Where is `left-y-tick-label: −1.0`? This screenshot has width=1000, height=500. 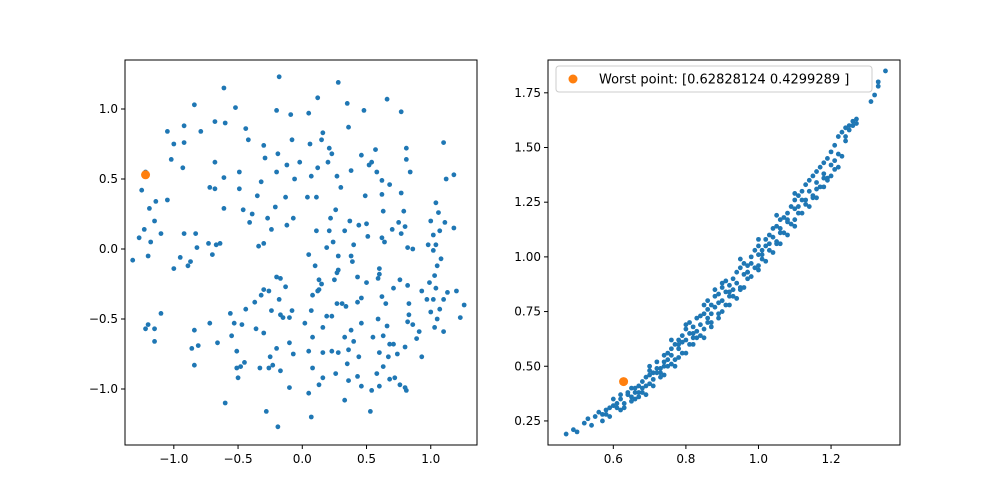 left-y-tick-label: −1.0 is located at coordinates (103, 389).